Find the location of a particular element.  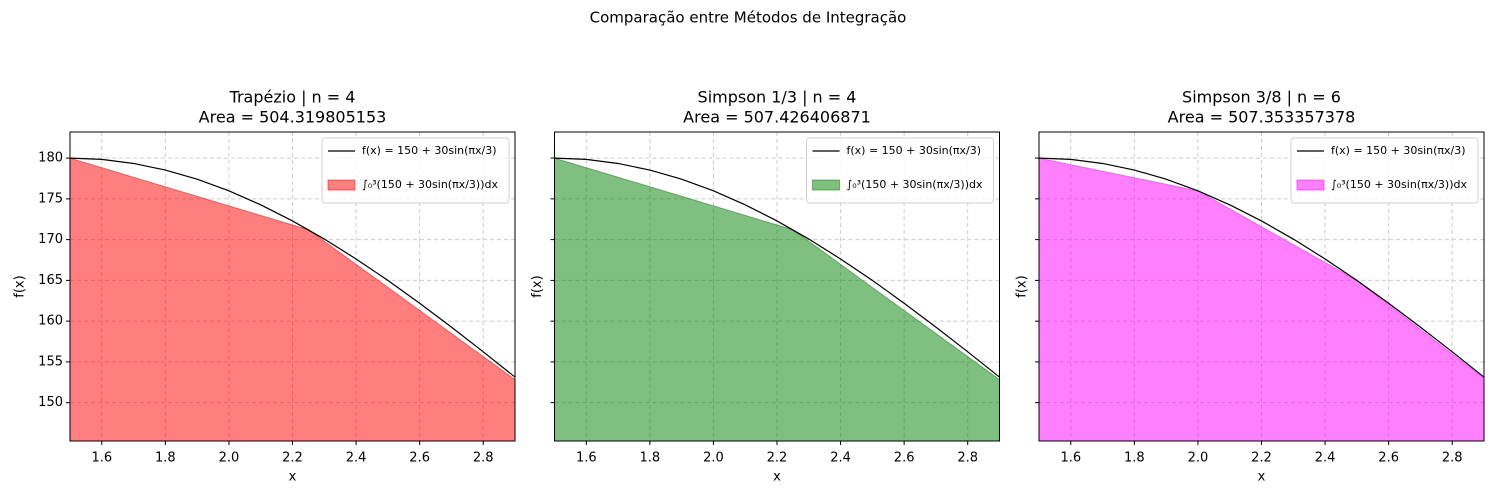

y-tick-label: 150 is located at coordinates (50, 402).